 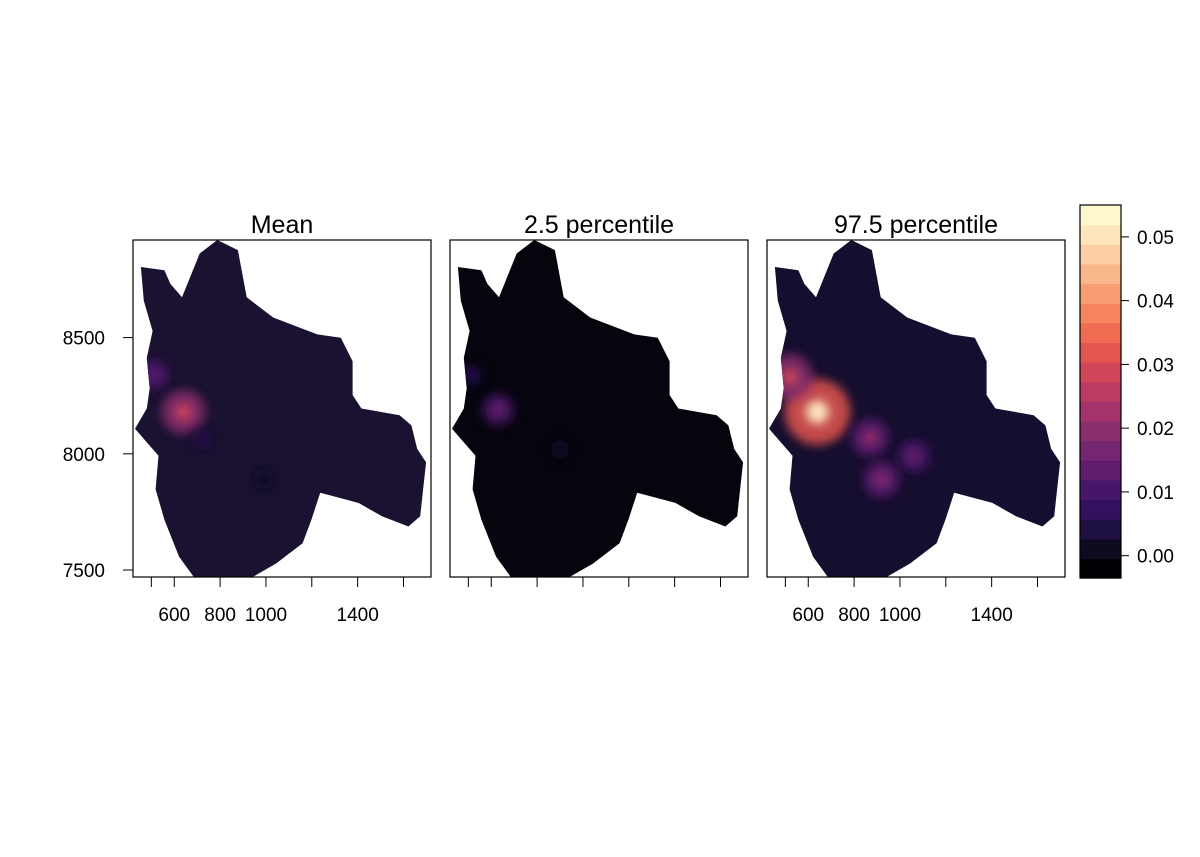 I want to click on y-tick-label: 8500, so click(x=84, y=339).